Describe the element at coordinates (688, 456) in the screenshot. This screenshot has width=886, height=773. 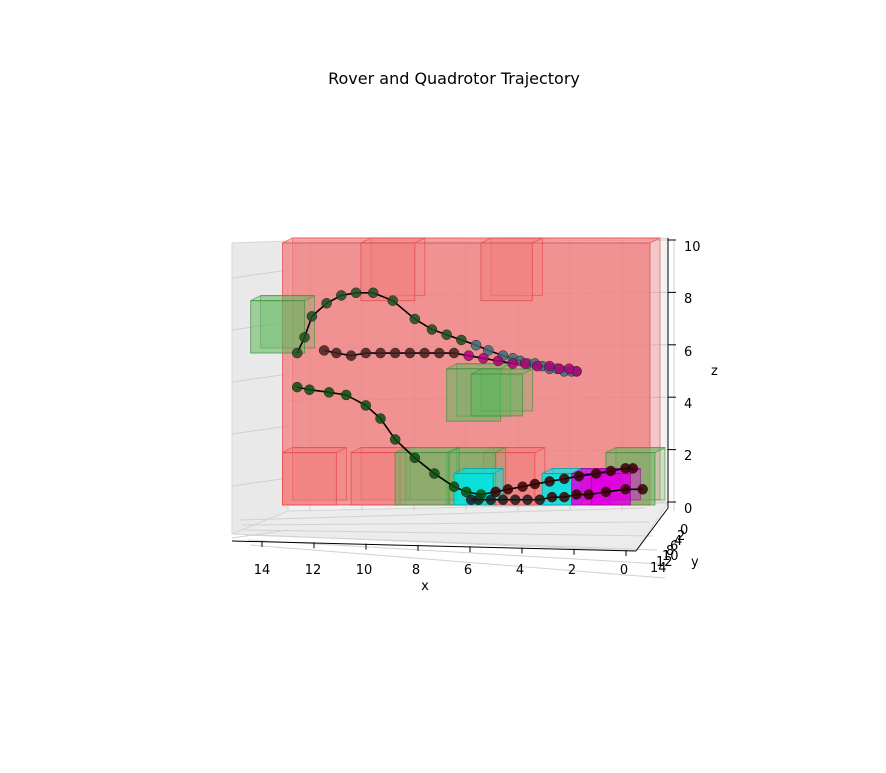
I see `z-tick-label: 2` at that location.